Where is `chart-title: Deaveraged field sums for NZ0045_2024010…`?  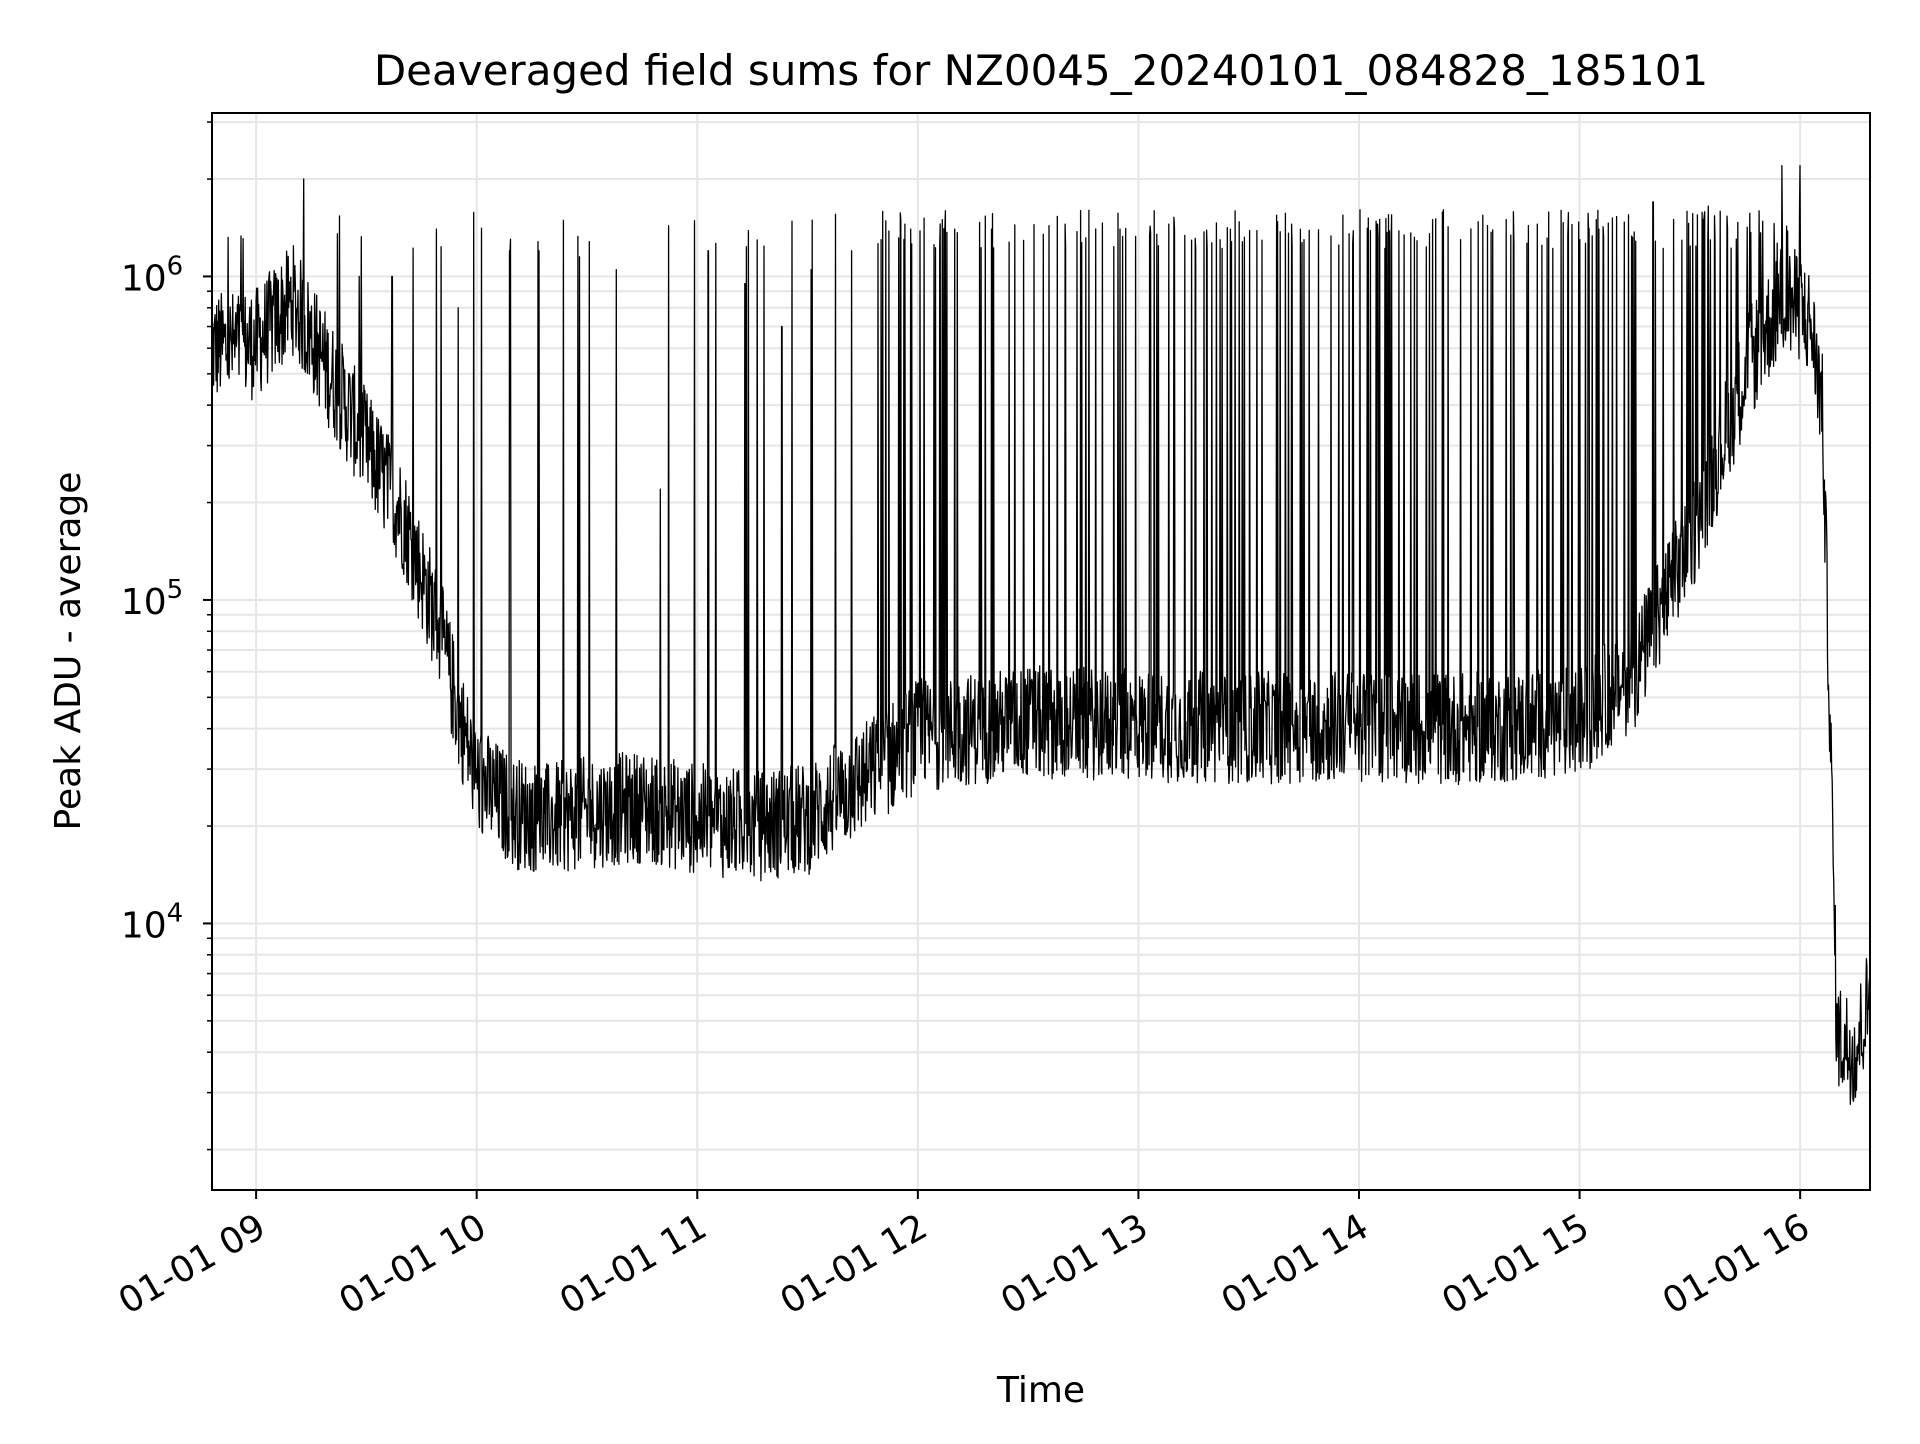
chart-title: Deaveraged field sums for NZ0045_2024010… is located at coordinates (1041, 70).